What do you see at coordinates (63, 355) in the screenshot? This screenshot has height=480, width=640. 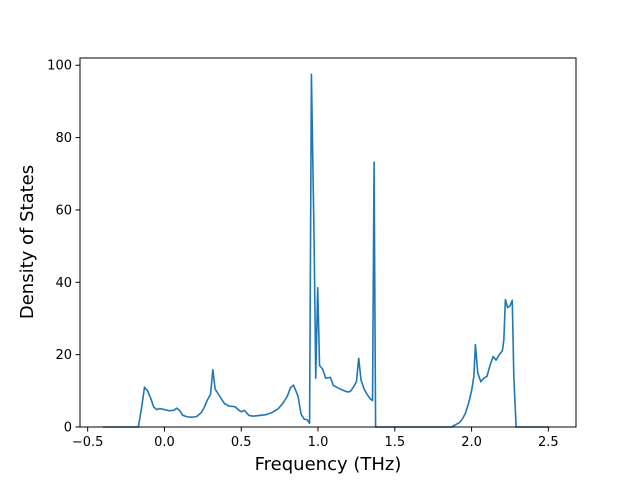 I see `y-tick-label: 20` at bounding box center [63, 355].